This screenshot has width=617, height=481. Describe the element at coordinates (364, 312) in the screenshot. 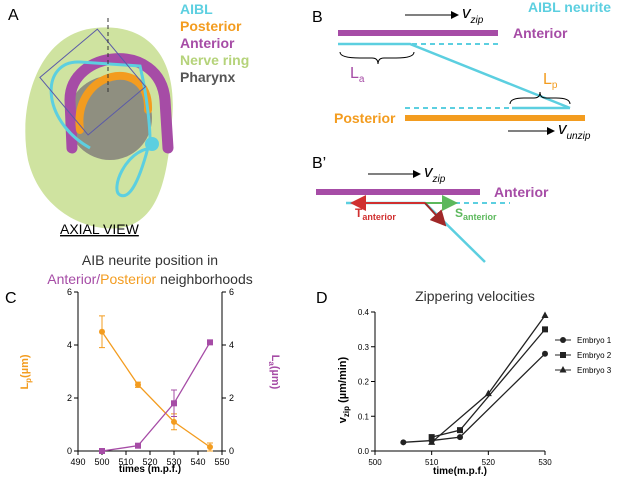

I see `y-tick-label: 0.4` at that location.